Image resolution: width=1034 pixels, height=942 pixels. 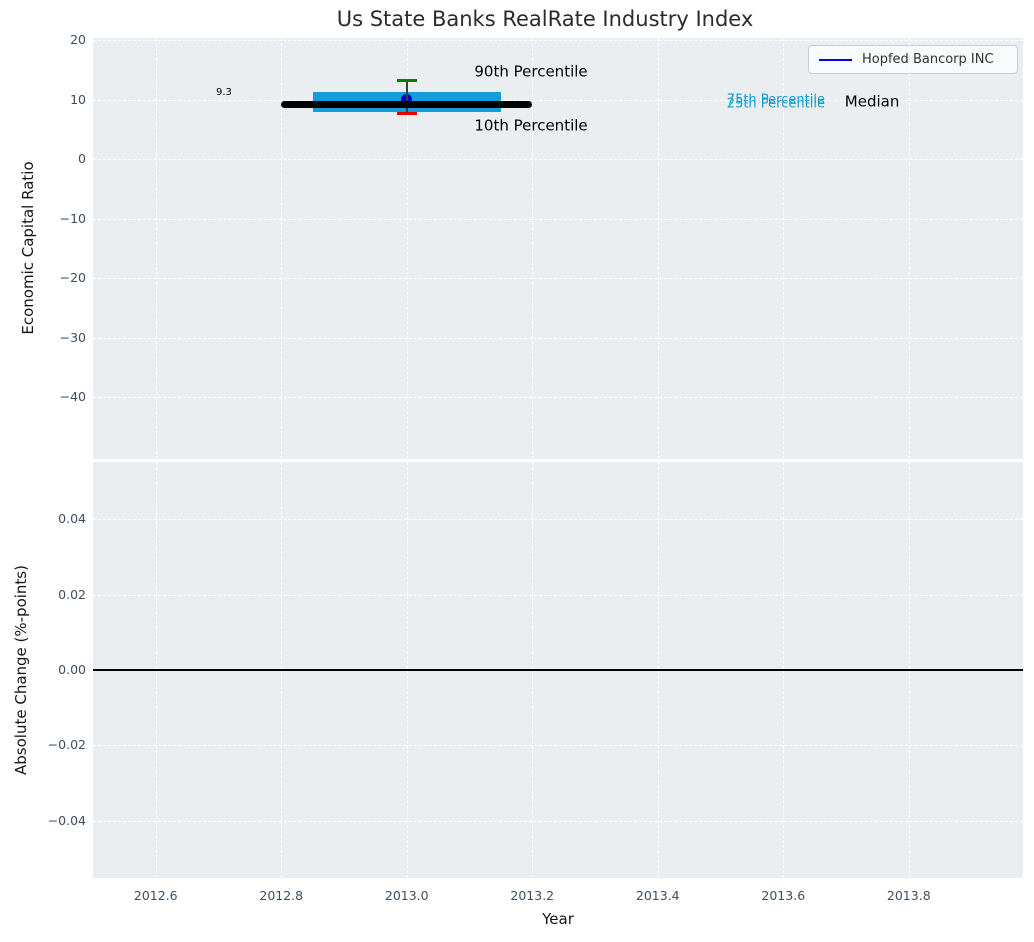 I want to click on annotation-9-3: 9.3, so click(x=223, y=92).